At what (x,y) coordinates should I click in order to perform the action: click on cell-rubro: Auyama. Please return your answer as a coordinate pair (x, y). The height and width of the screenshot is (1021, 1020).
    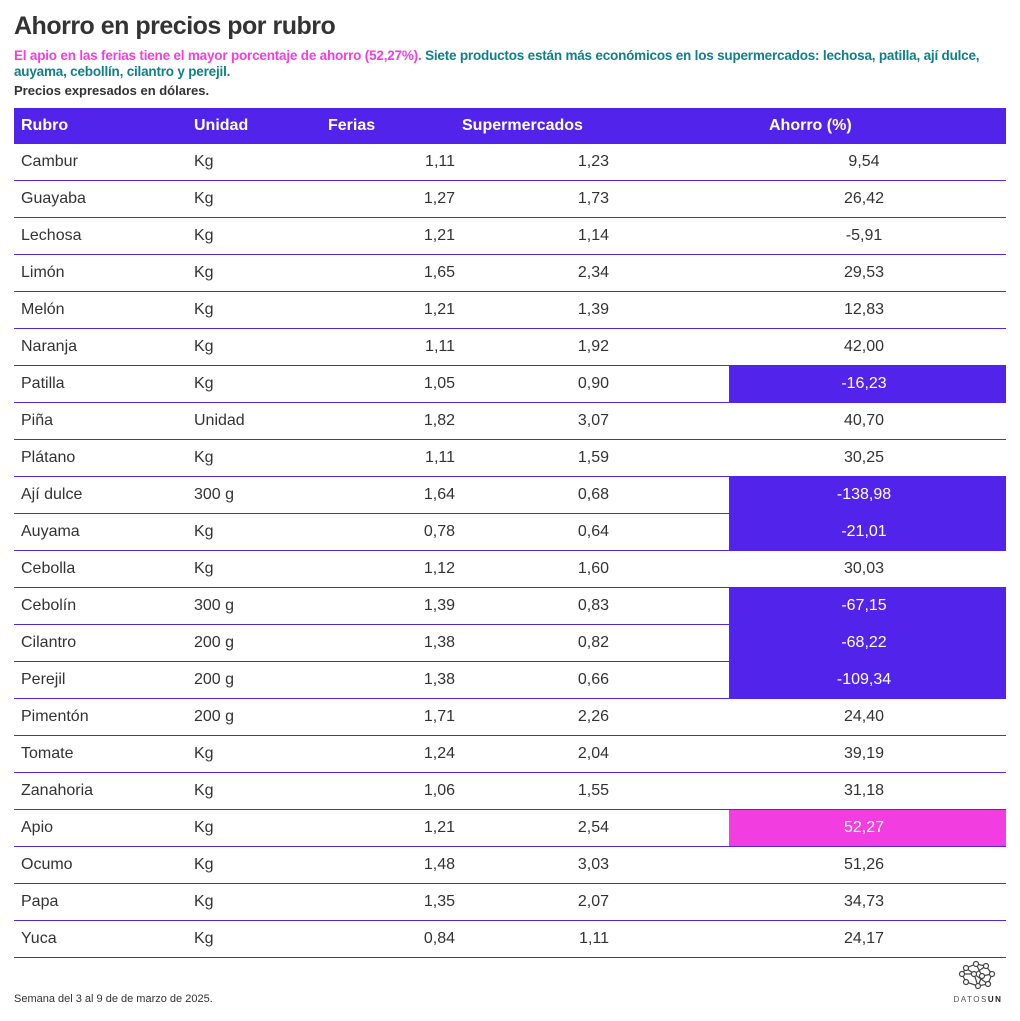
    Looking at the image, I should click on (100, 532).